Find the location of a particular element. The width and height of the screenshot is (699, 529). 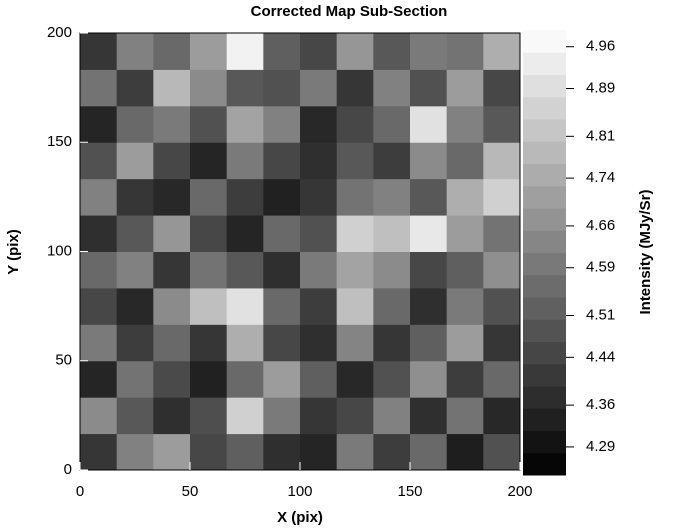

colorbar-tick-label: 4.51 is located at coordinates (600, 314).